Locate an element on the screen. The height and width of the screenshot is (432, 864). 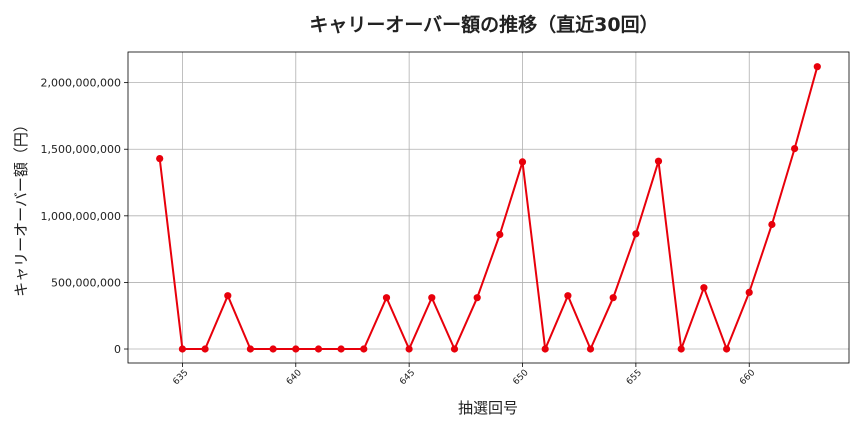
x-tick-label: 650 is located at coordinates (520, 377).